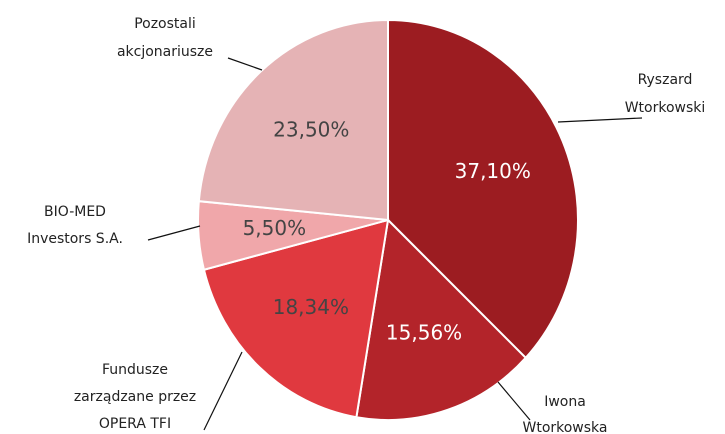 This screenshot has width=725, height=434. What do you see at coordinates (565, 402) in the screenshot?
I see `category-label: Iwona` at bounding box center [565, 402].